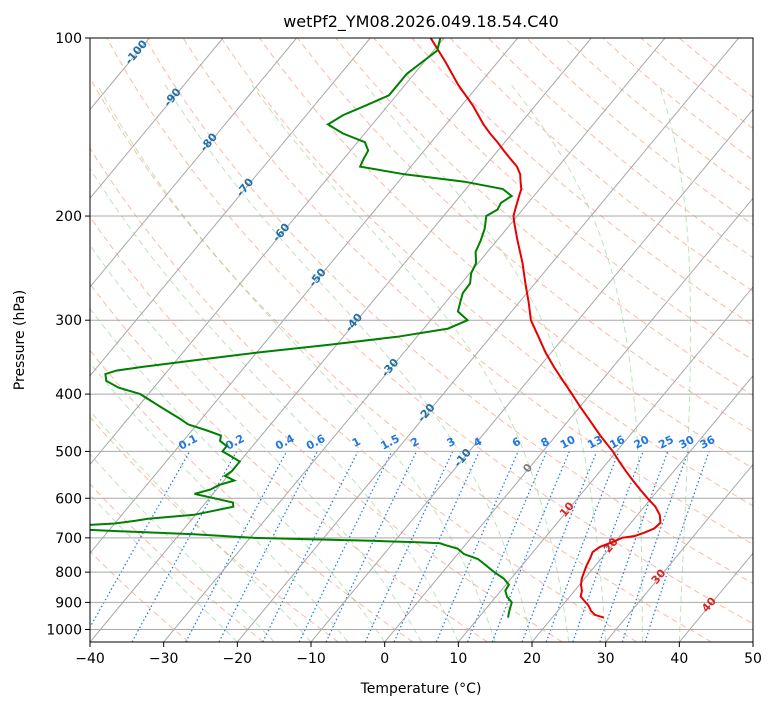 This screenshot has width=775, height=708. Describe the element at coordinates (458, 659) in the screenshot. I see `x-tick-label: 10` at that location.